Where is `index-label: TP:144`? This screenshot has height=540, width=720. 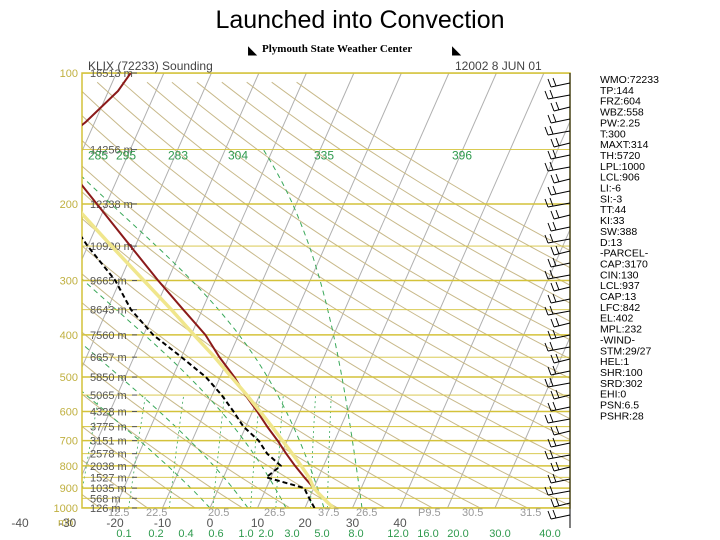
index-label: TP:144 is located at coordinates (617, 91).